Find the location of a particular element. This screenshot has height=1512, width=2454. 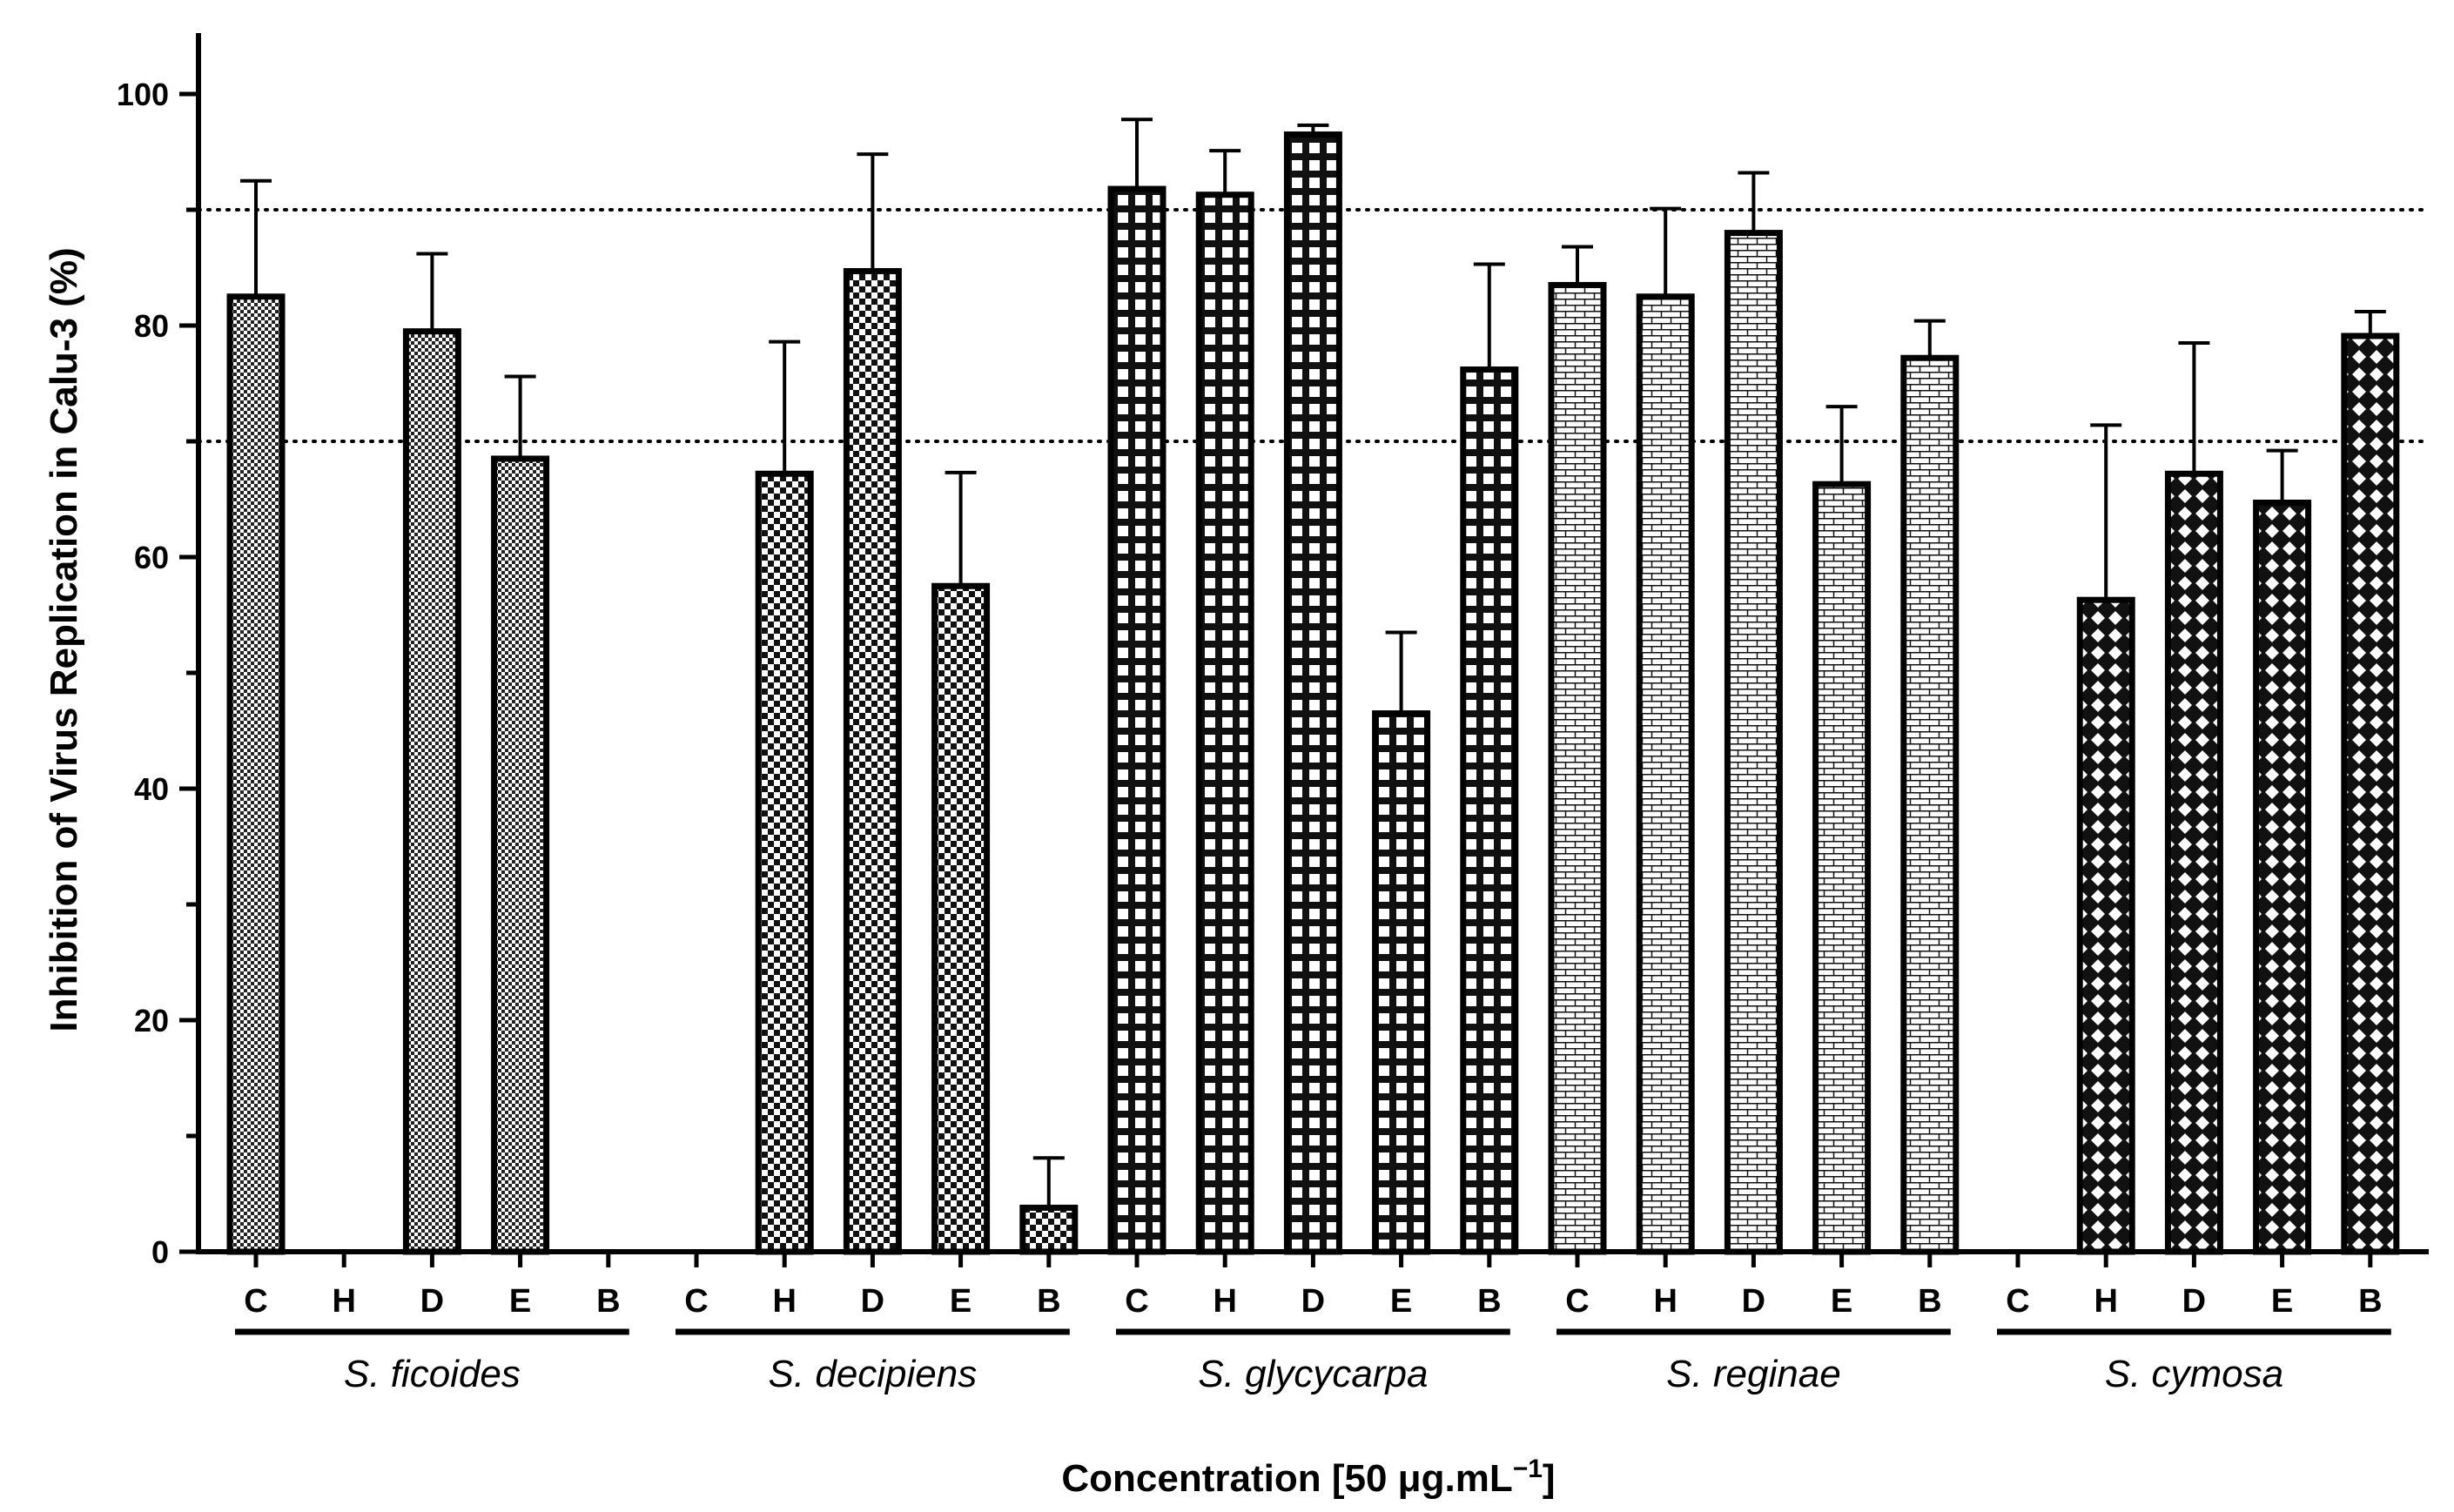

group-label: S. glycycarpa is located at coordinates (1313, 1374).